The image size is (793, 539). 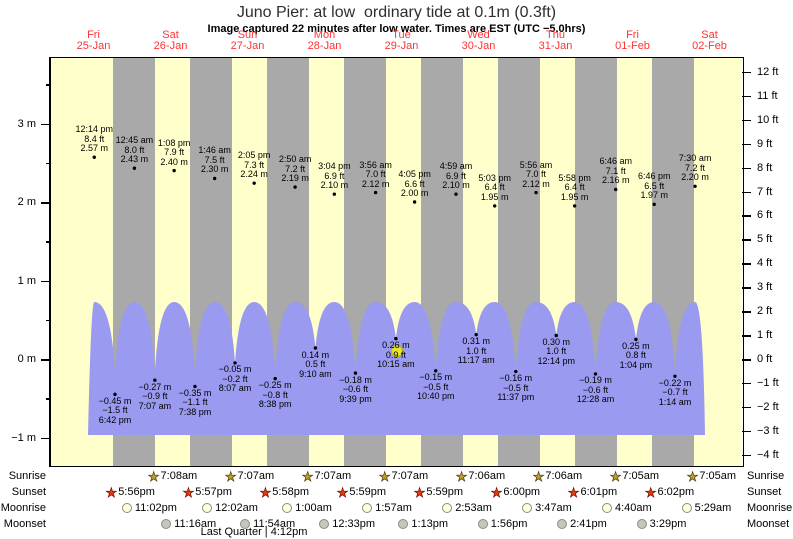 What do you see at coordinates (478, 40) in the screenshot?
I see `day-label: Wed 30-Jan` at bounding box center [478, 40].